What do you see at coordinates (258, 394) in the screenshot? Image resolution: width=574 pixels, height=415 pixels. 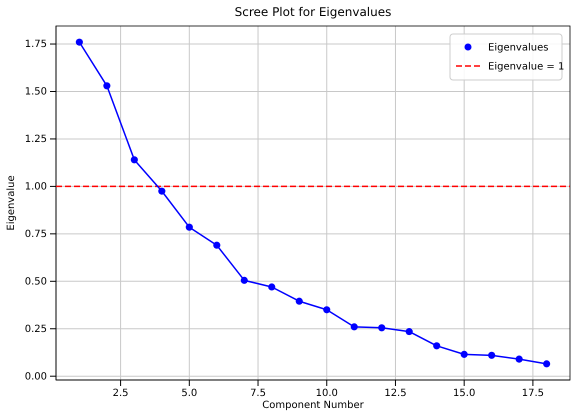 I see `x-tick-label: 7.5` at bounding box center [258, 394].